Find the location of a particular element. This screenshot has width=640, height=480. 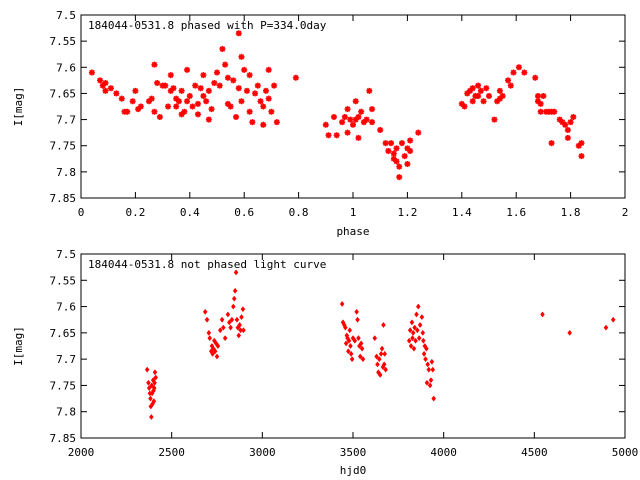

y-axis-label: I[mag] is located at coordinates (18, 107).